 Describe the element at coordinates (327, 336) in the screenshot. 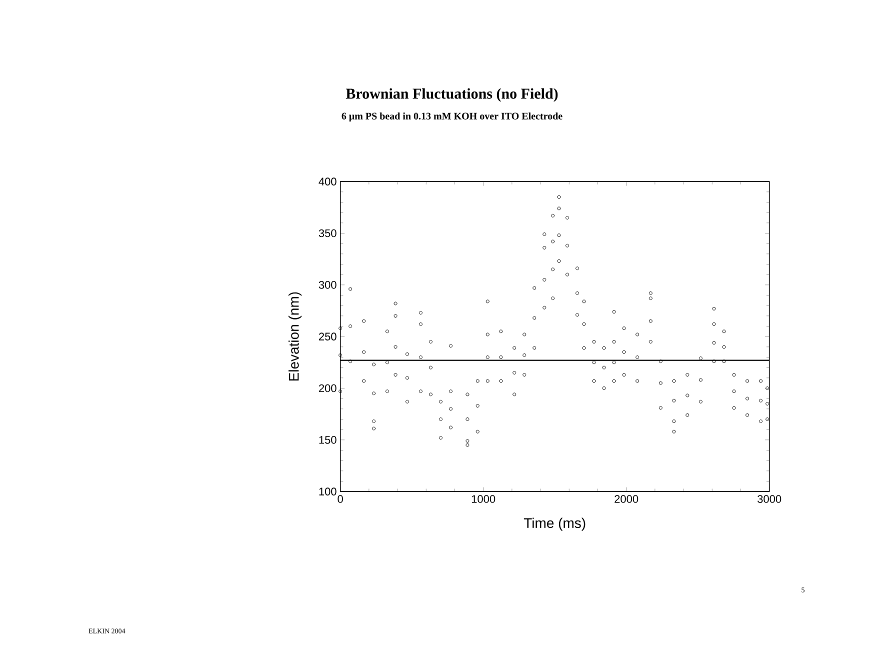

I see `y-tick-label: 250` at that location.